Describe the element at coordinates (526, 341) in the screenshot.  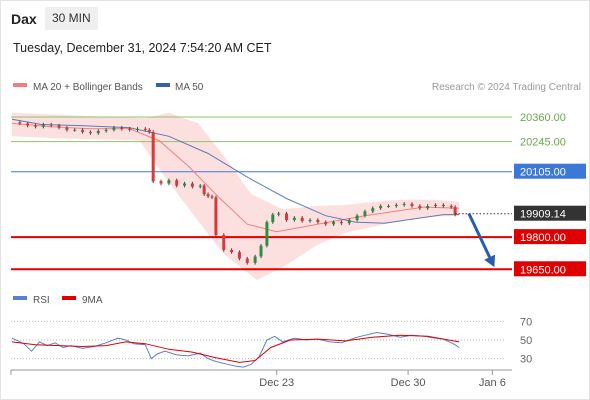
I see `rsi-tick-50: 50` at that location.